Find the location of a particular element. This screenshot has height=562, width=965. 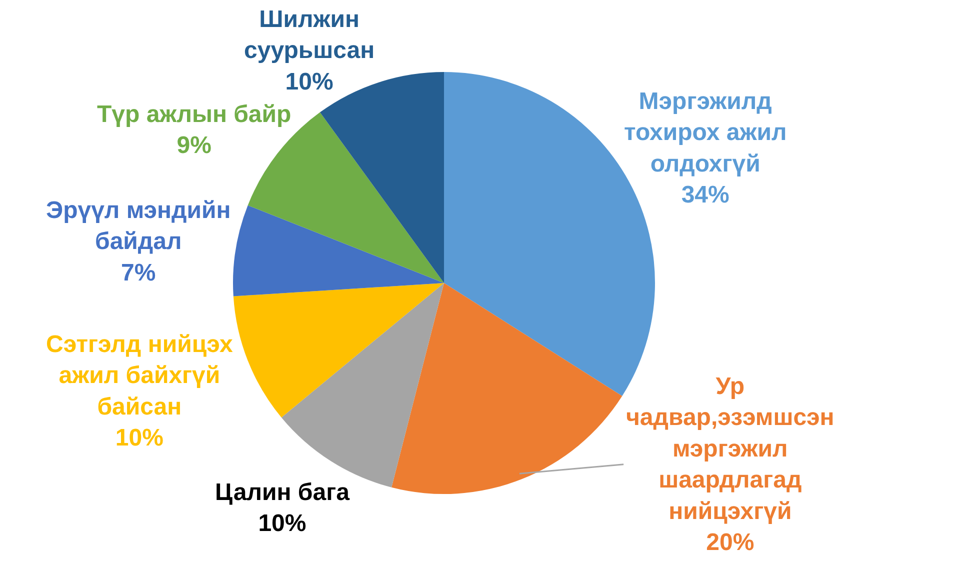

slice-label: Шилжин суурьшсан is located at coordinates (309, 35).